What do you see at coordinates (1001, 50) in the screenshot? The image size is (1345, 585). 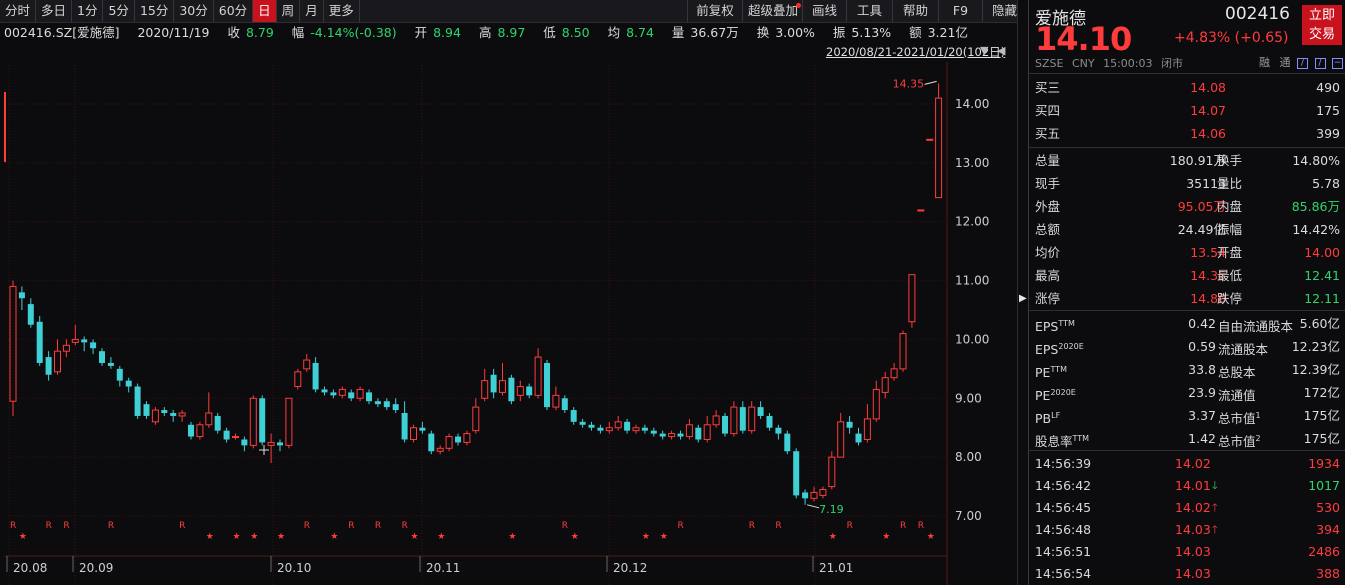 I see `range-collapse-icon: ◀` at bounding box center [1001, 50].